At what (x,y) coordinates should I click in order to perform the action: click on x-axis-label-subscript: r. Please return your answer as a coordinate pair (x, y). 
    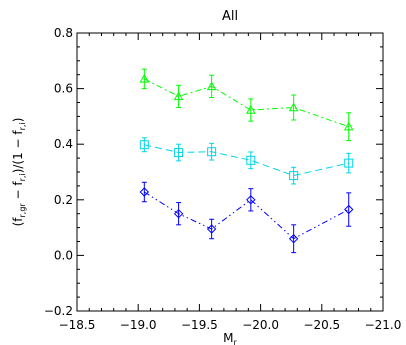
    Looking at the image, I should click on (236, 341).